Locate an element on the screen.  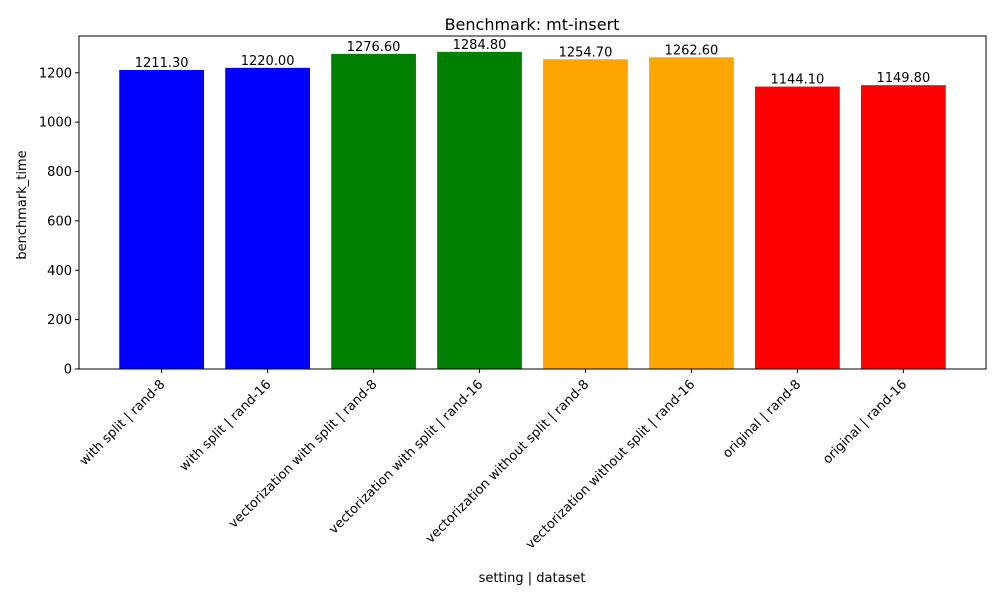
bar-value-label: 1220.00 is located at coordinates (268, 61).